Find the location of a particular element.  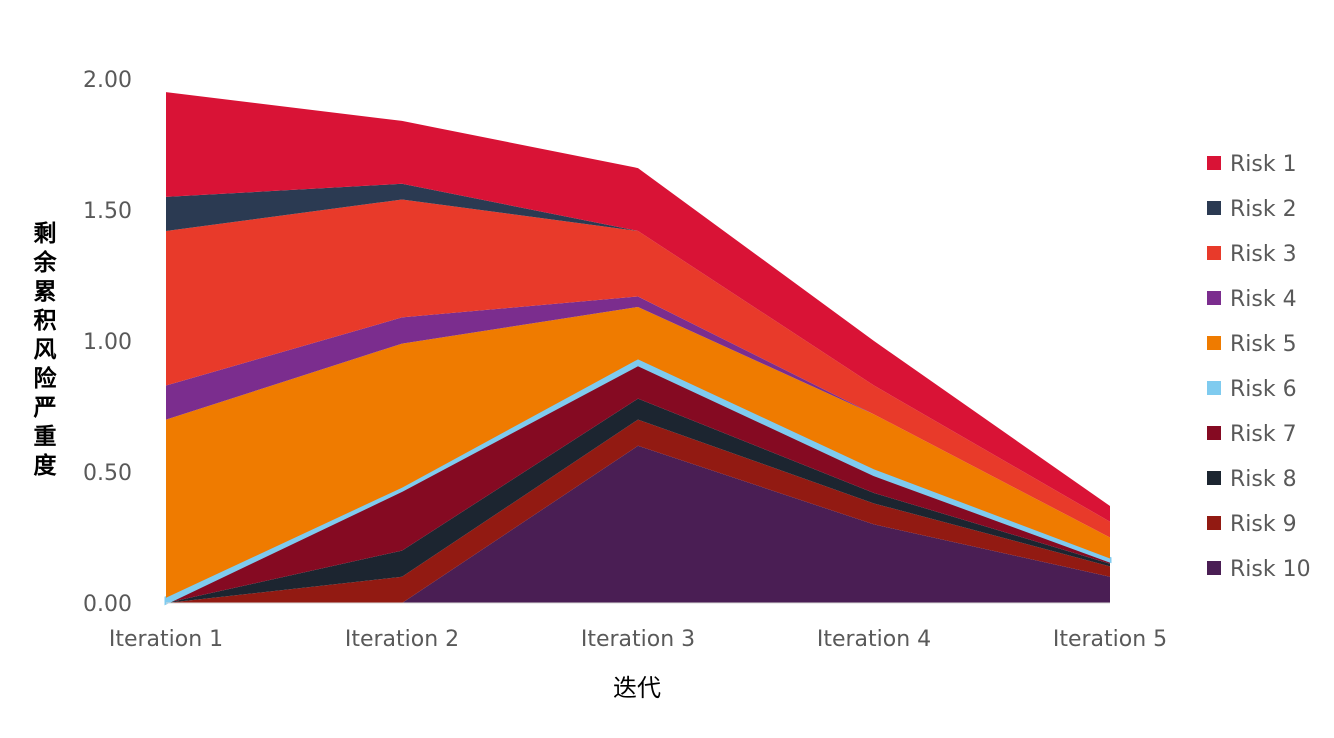

legend-item: Risk 2 is located at coordinates (1252, 209).